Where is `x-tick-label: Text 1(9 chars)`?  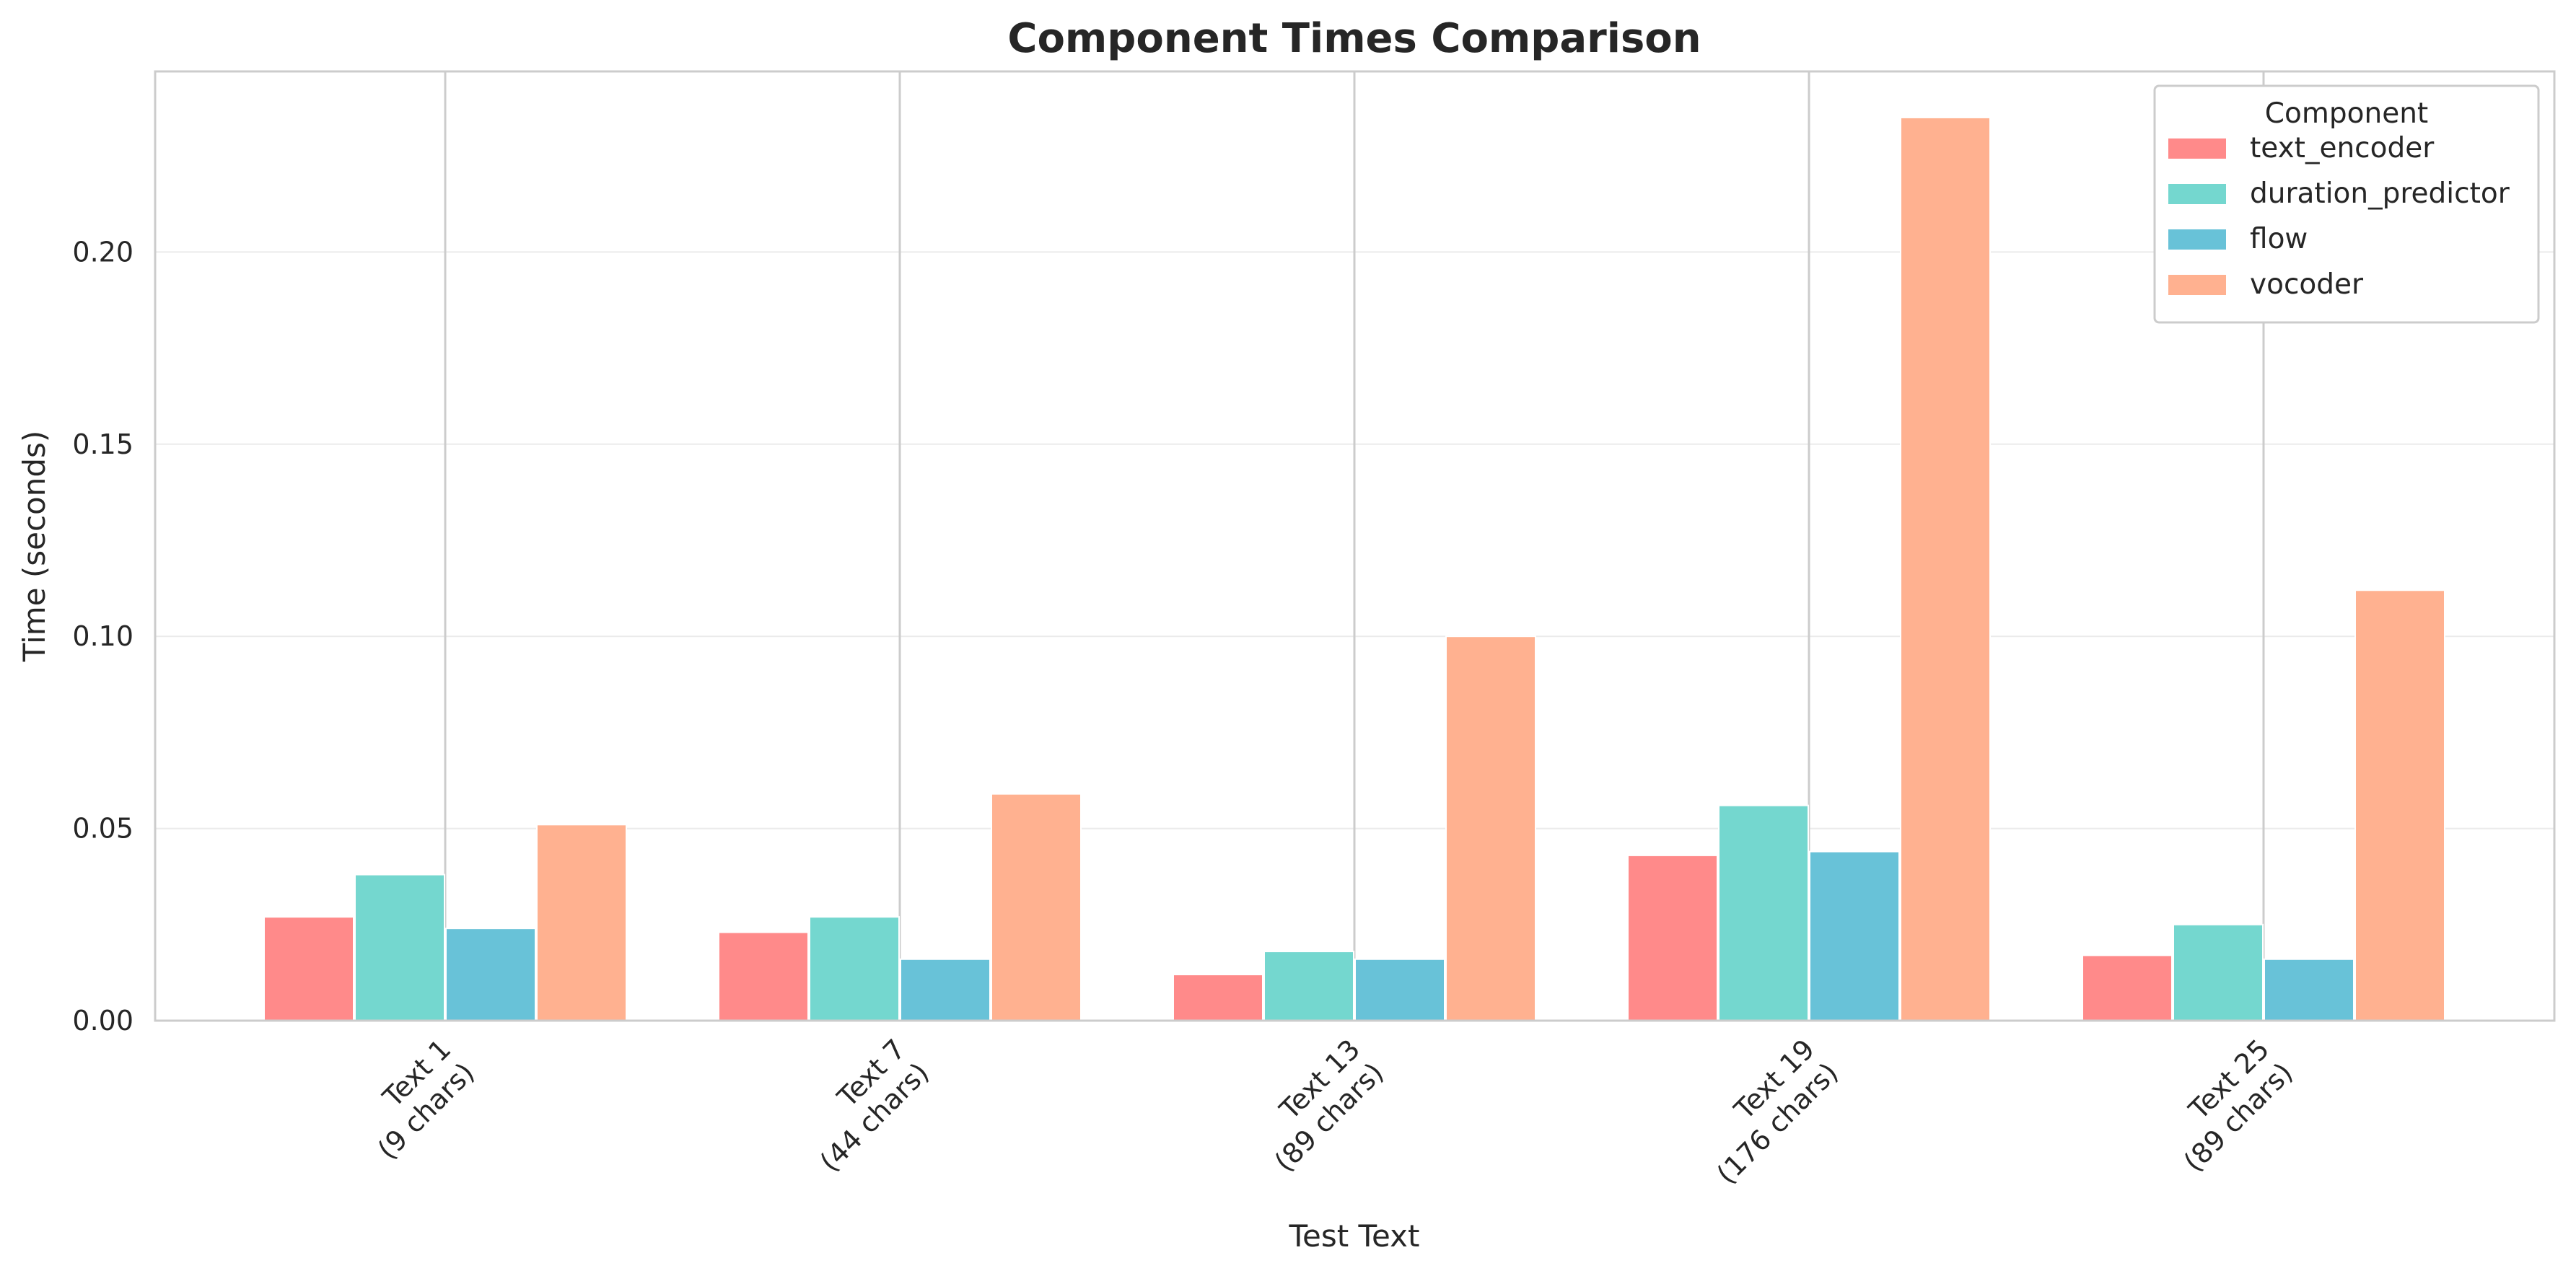
x-tick-label: Text 1(9 chars) is located at coordinates (415, 1099).